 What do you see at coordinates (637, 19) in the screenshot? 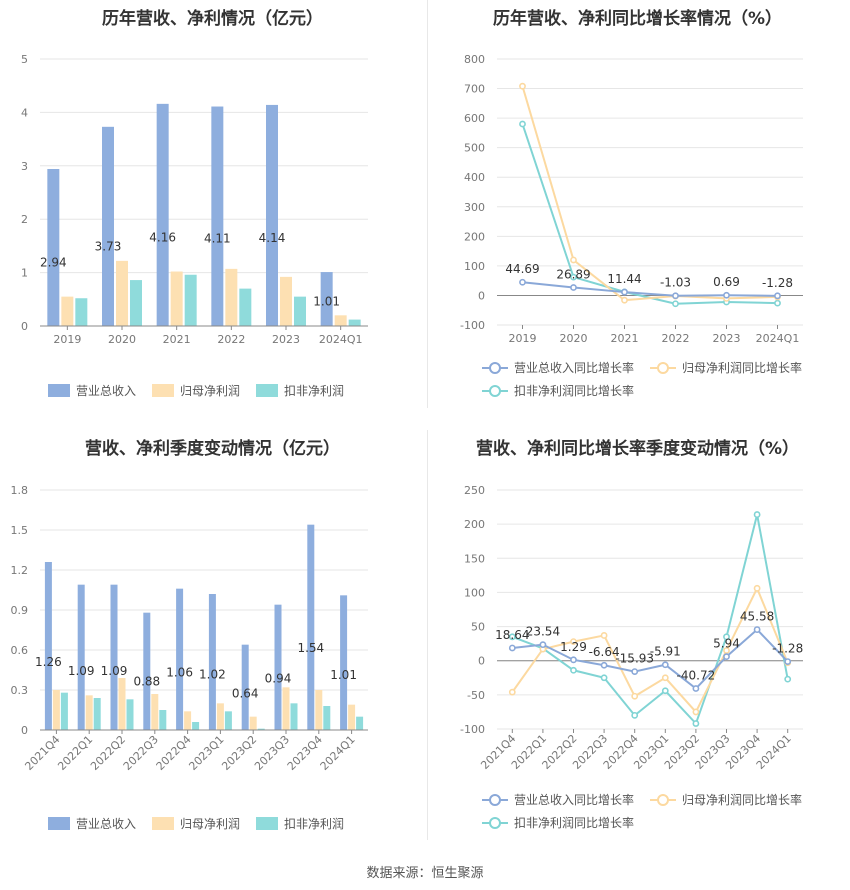
I see `chart-title: 历年营收、净利同比增长率情况（%）` at bounding box center [637, 19].